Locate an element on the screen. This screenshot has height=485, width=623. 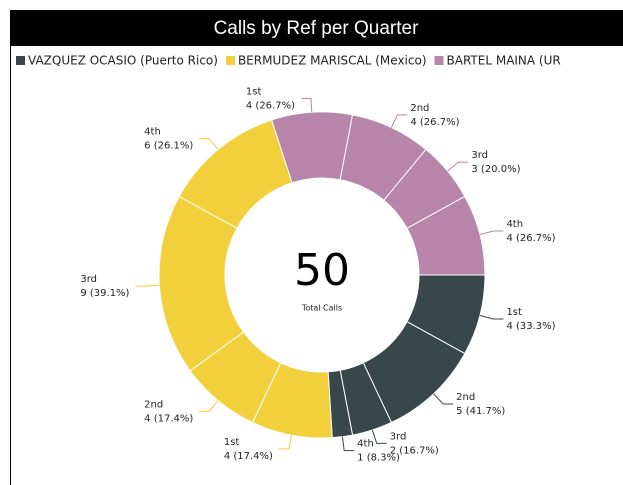
chart-title: Calls by Ref per Quarter is located at coordinates (317, 28).